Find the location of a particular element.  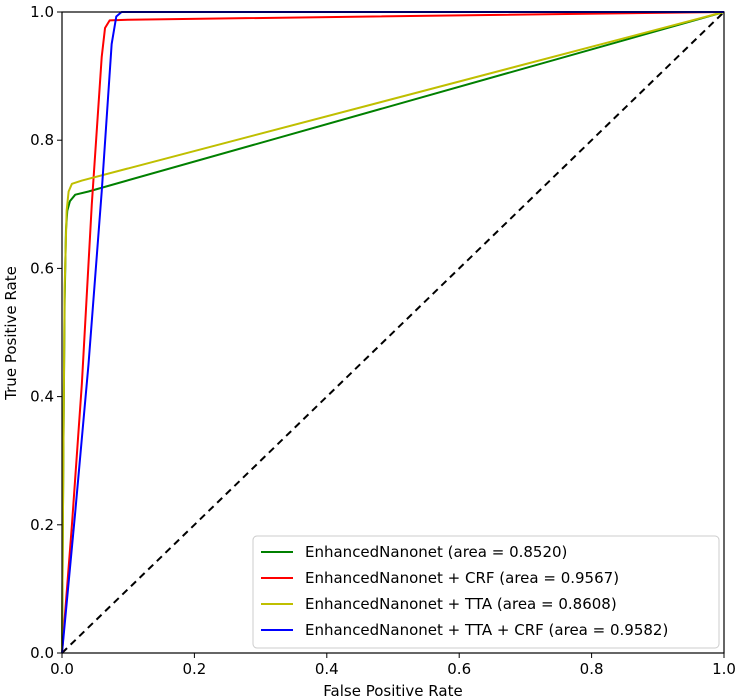

y-tick-label: 0.8 is located at coordinates (42, 140).